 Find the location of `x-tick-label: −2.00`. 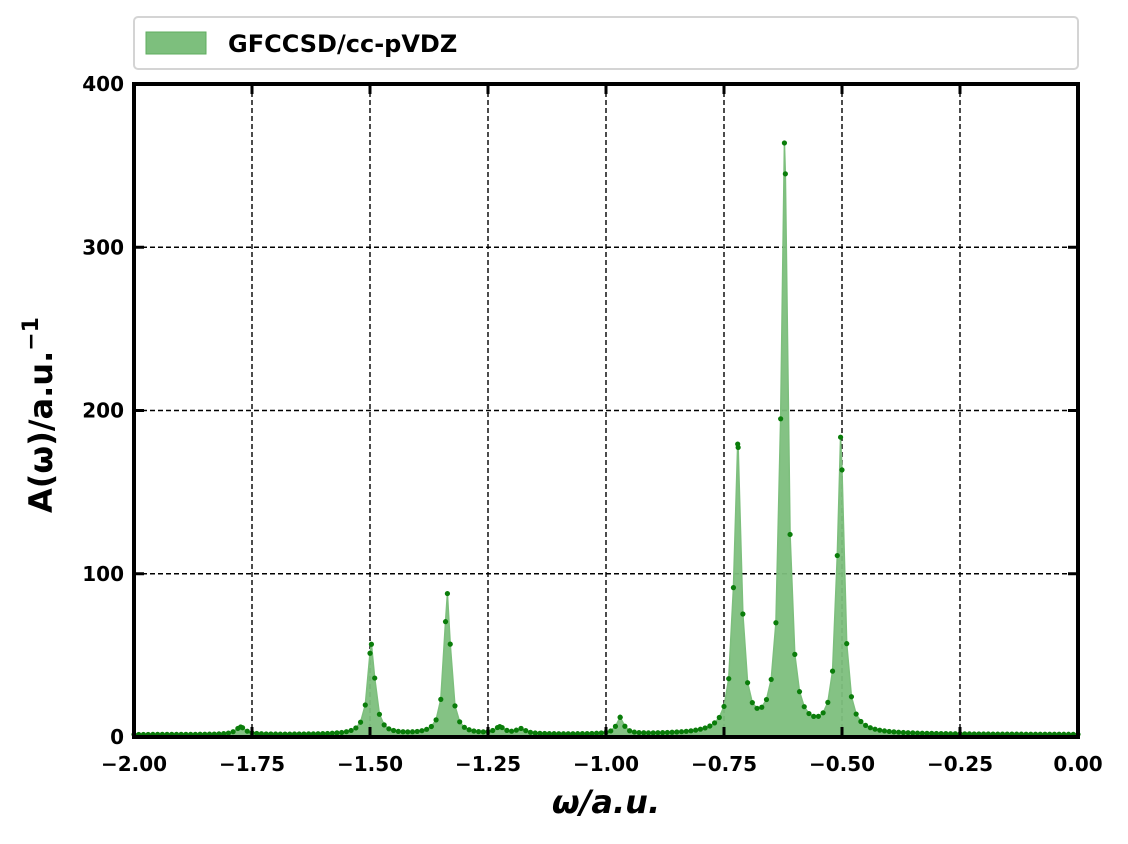

x-tick-label: −2.00 is located at coordinates (134, 764).